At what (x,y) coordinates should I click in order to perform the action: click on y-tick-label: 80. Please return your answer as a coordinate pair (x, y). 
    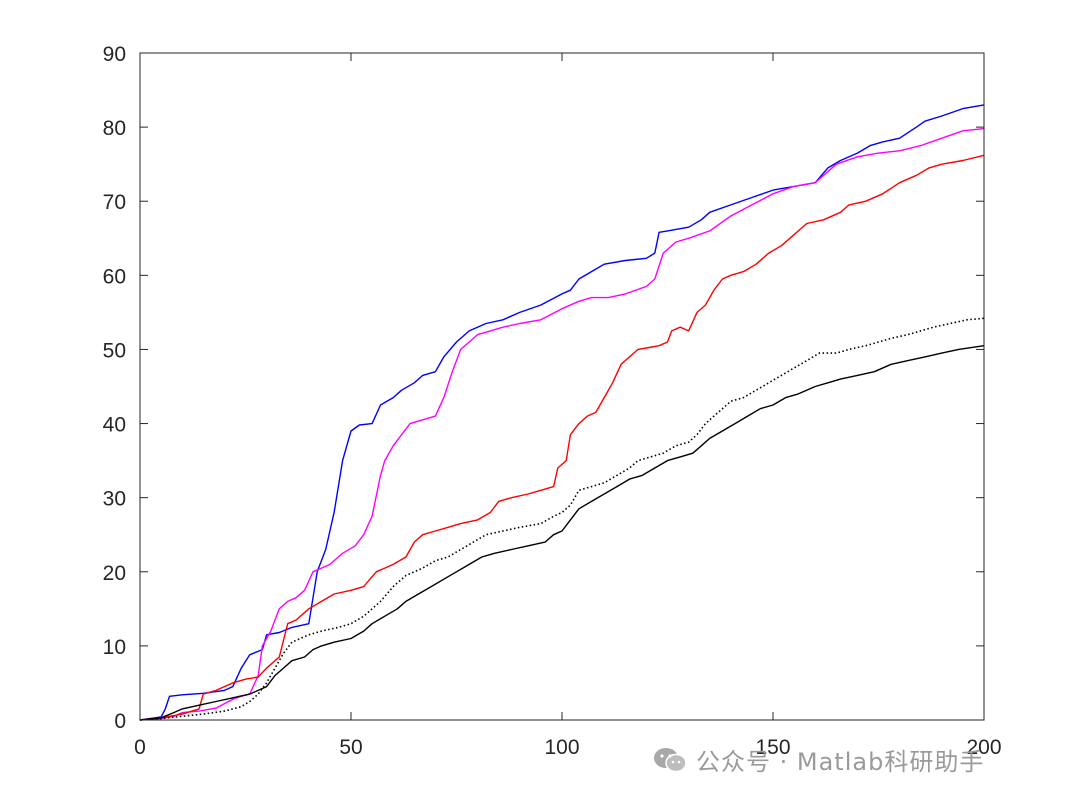
    Looking at the image, I should click on (114, 128).